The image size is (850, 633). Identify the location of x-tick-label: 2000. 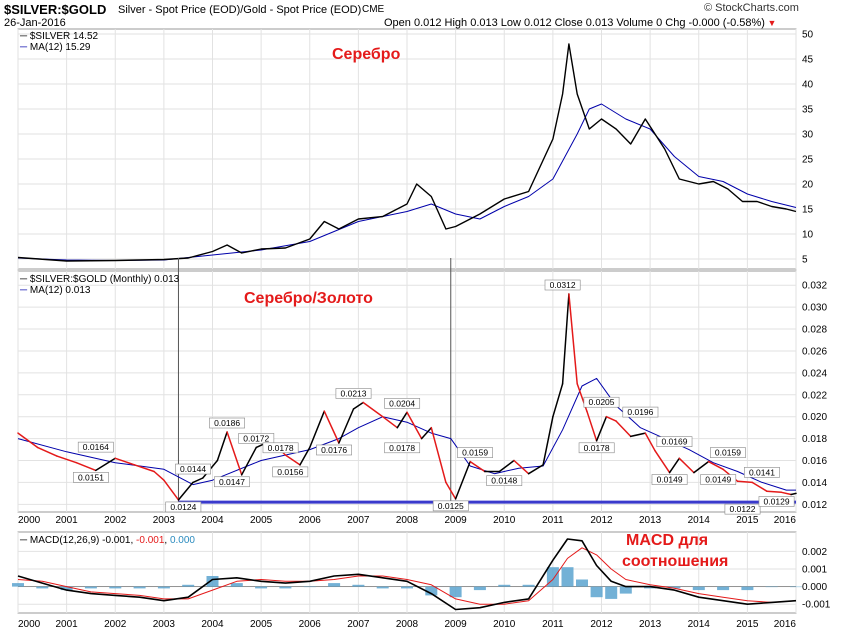
(29, 520).